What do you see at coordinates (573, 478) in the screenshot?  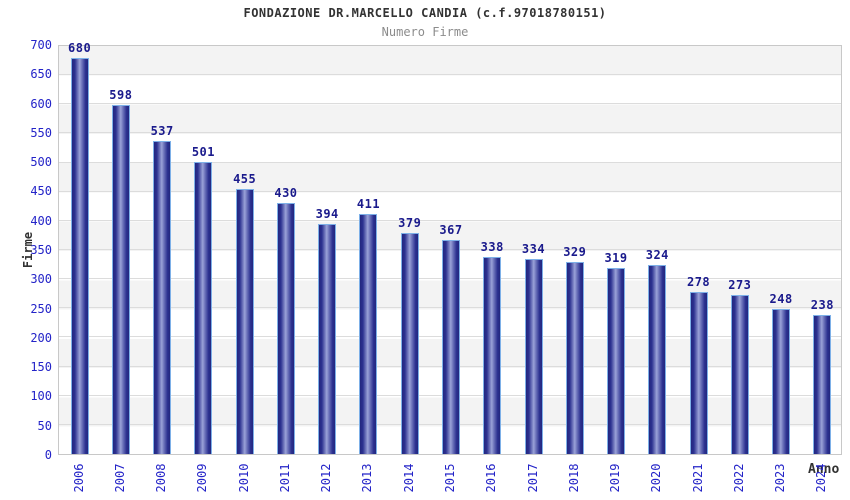 I see `x-tick-label-2018: 2018` at bounding box center [573, 478].